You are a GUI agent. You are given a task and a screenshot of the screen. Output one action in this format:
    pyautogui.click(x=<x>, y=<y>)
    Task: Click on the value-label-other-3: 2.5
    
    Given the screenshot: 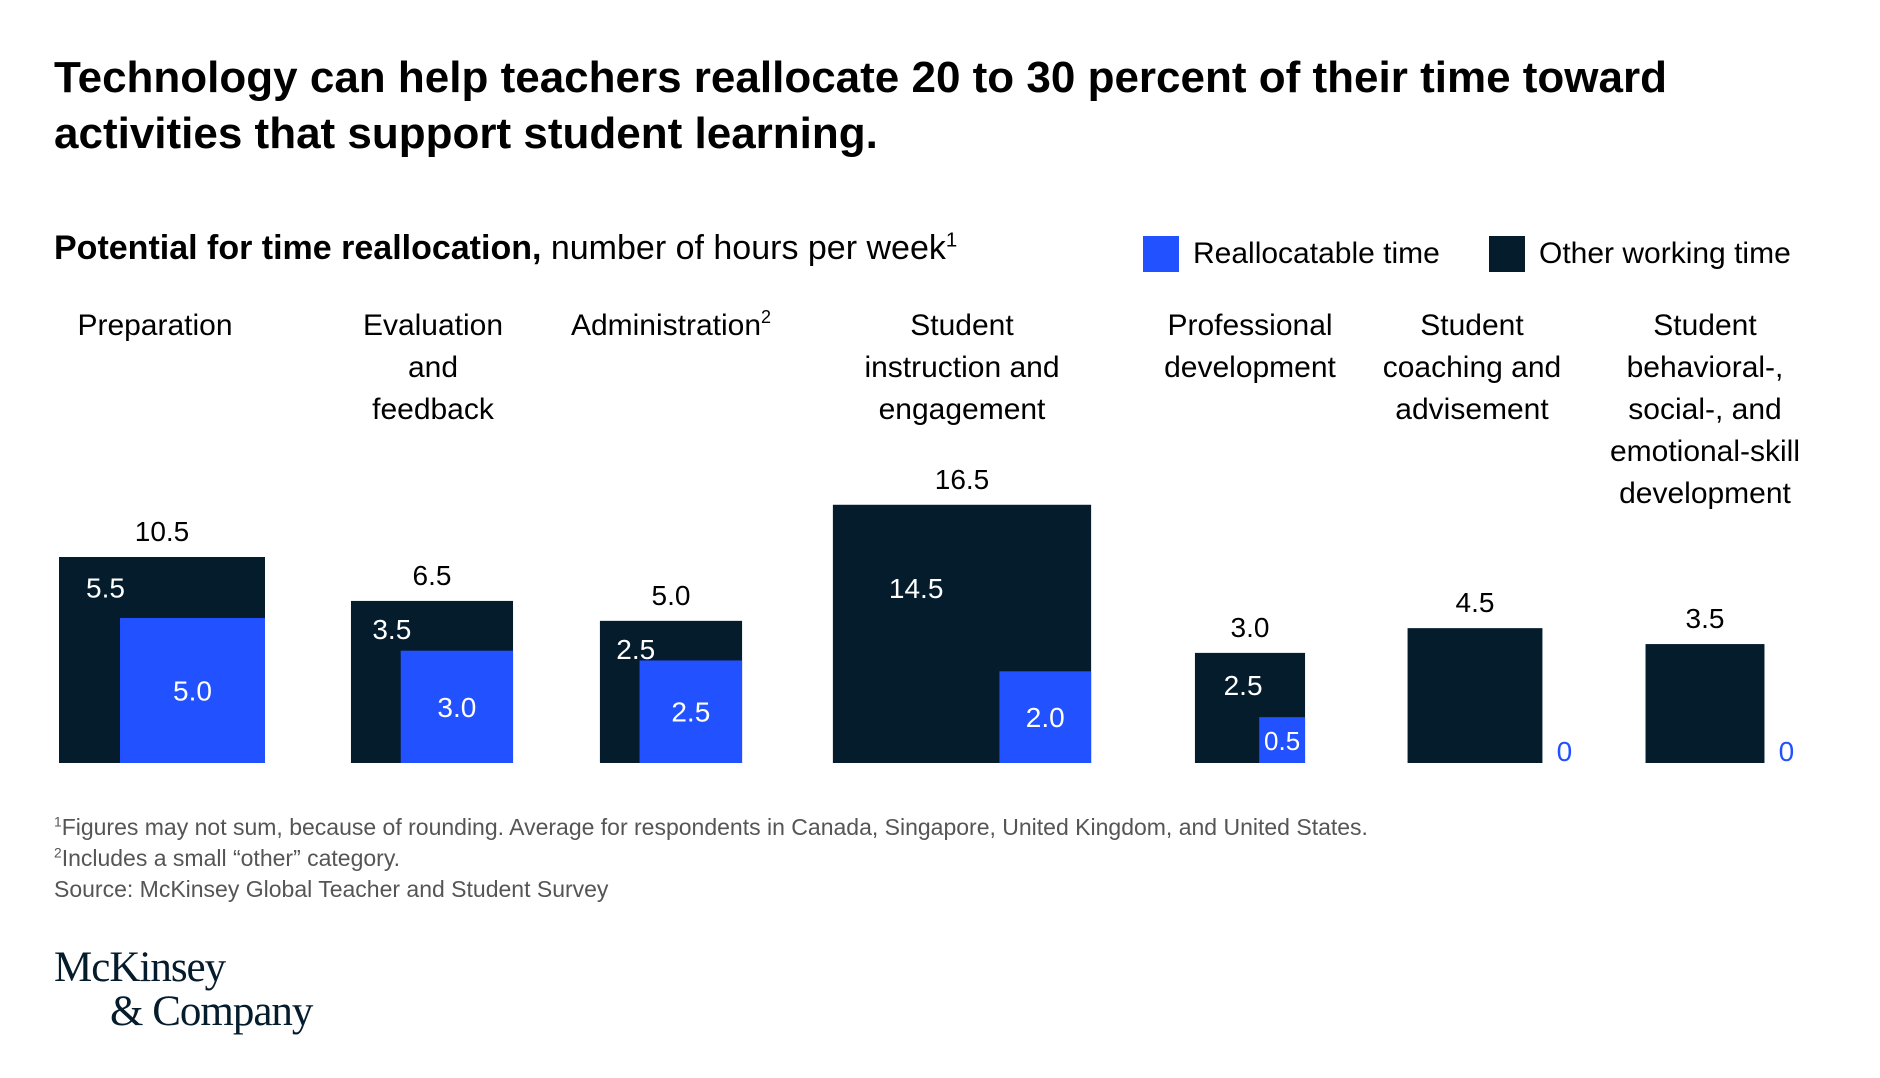 What is the action you would take?
    pyautogui.click(x=635, y=649)
    